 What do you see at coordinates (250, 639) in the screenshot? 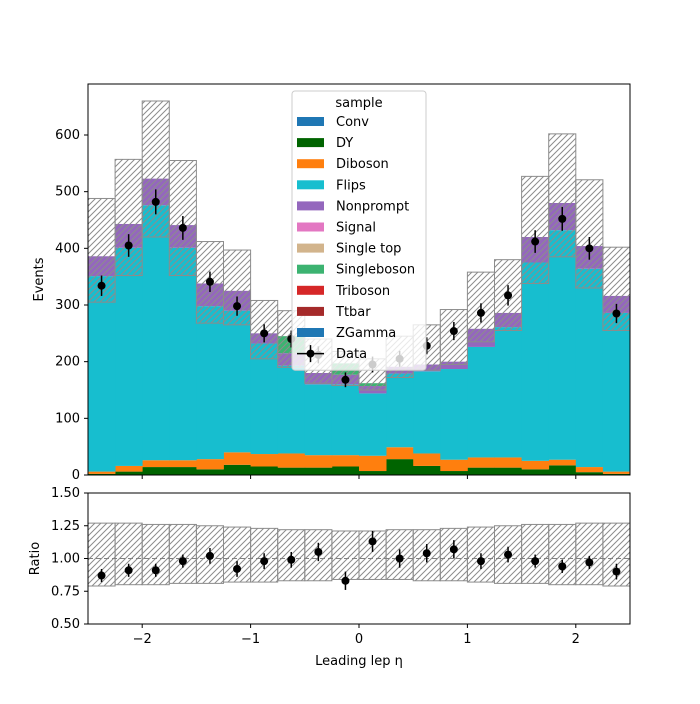
I see `x-tick-label: −1` at bounding box center [250, 639].